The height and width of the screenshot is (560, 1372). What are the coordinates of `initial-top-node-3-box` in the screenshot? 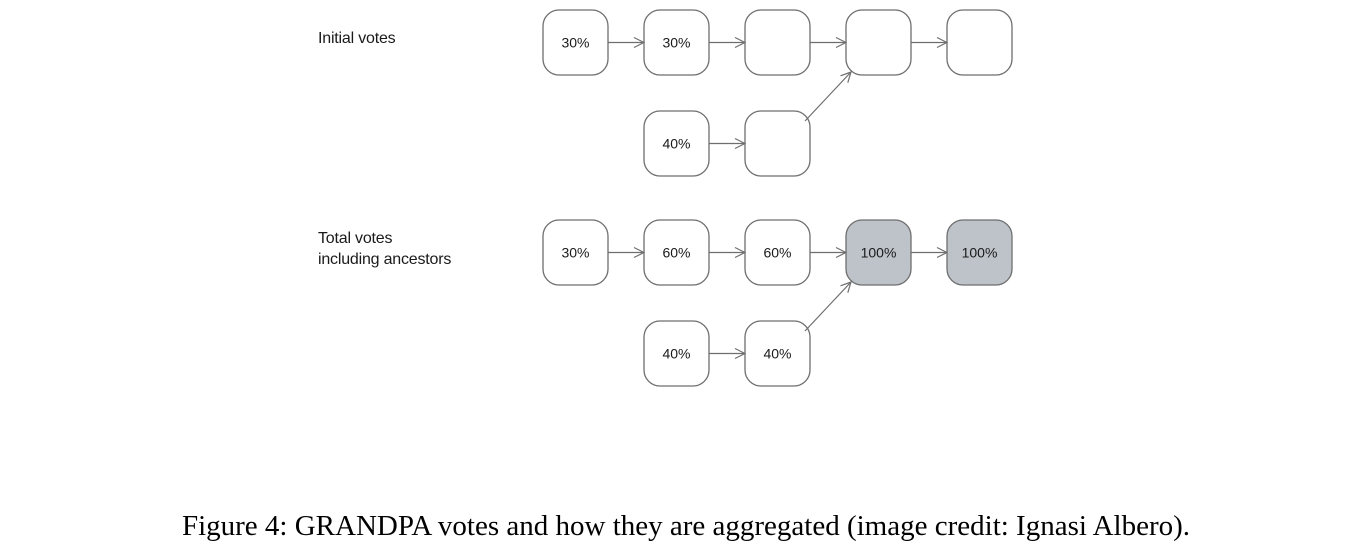 It's located at (777, 42).